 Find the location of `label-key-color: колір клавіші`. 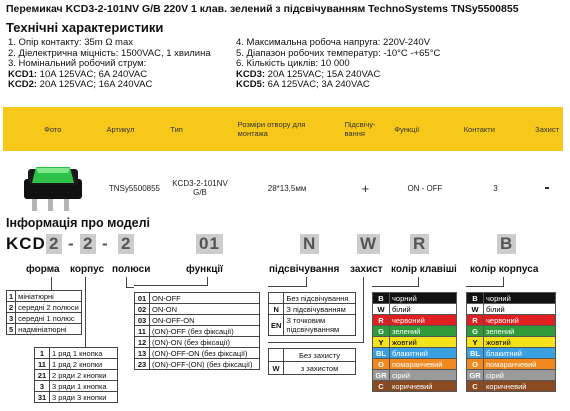

label-key-color: колір клавіші is located at coordinates (424, 269).